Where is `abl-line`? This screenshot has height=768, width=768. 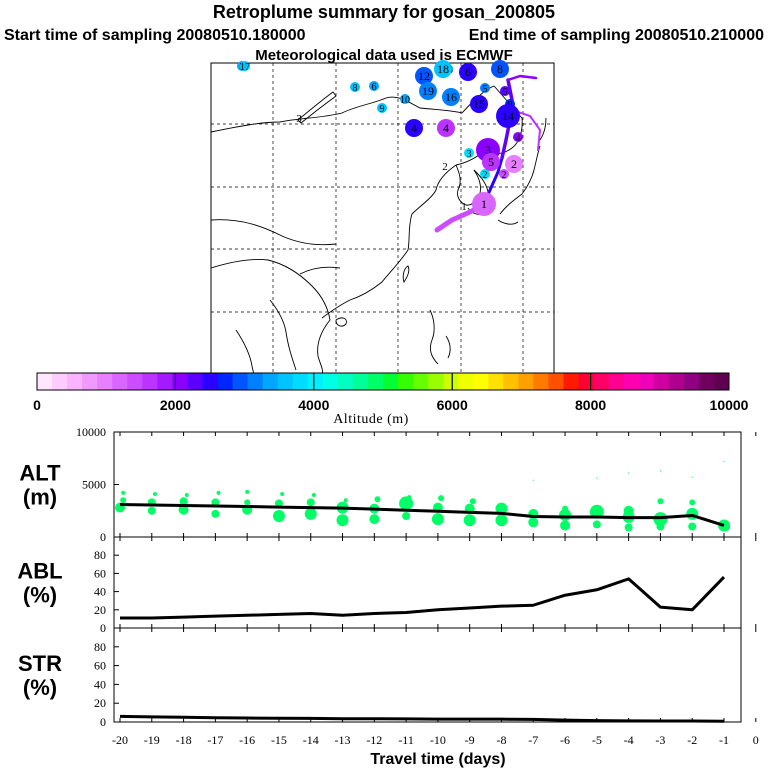 abl-line is located at coordinates (423, 597).